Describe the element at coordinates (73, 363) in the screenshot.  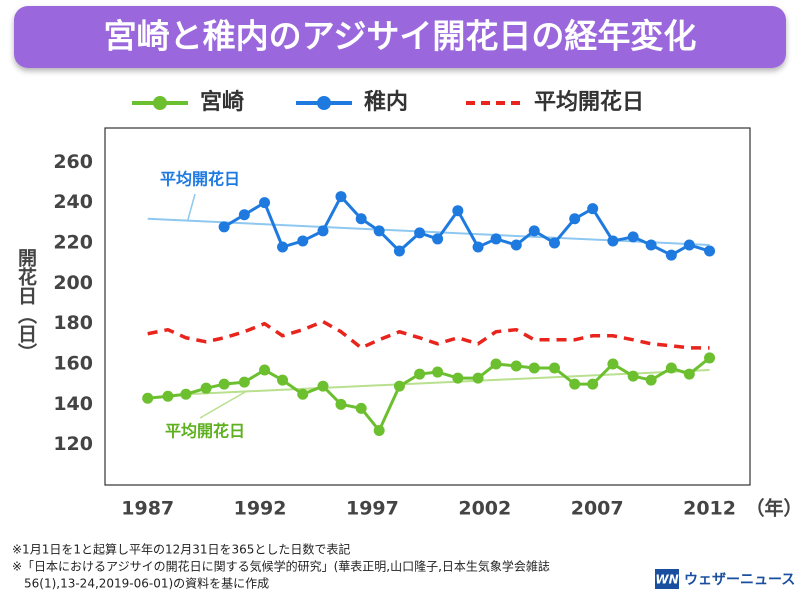
I see `y-tick-label: 160` at that location.